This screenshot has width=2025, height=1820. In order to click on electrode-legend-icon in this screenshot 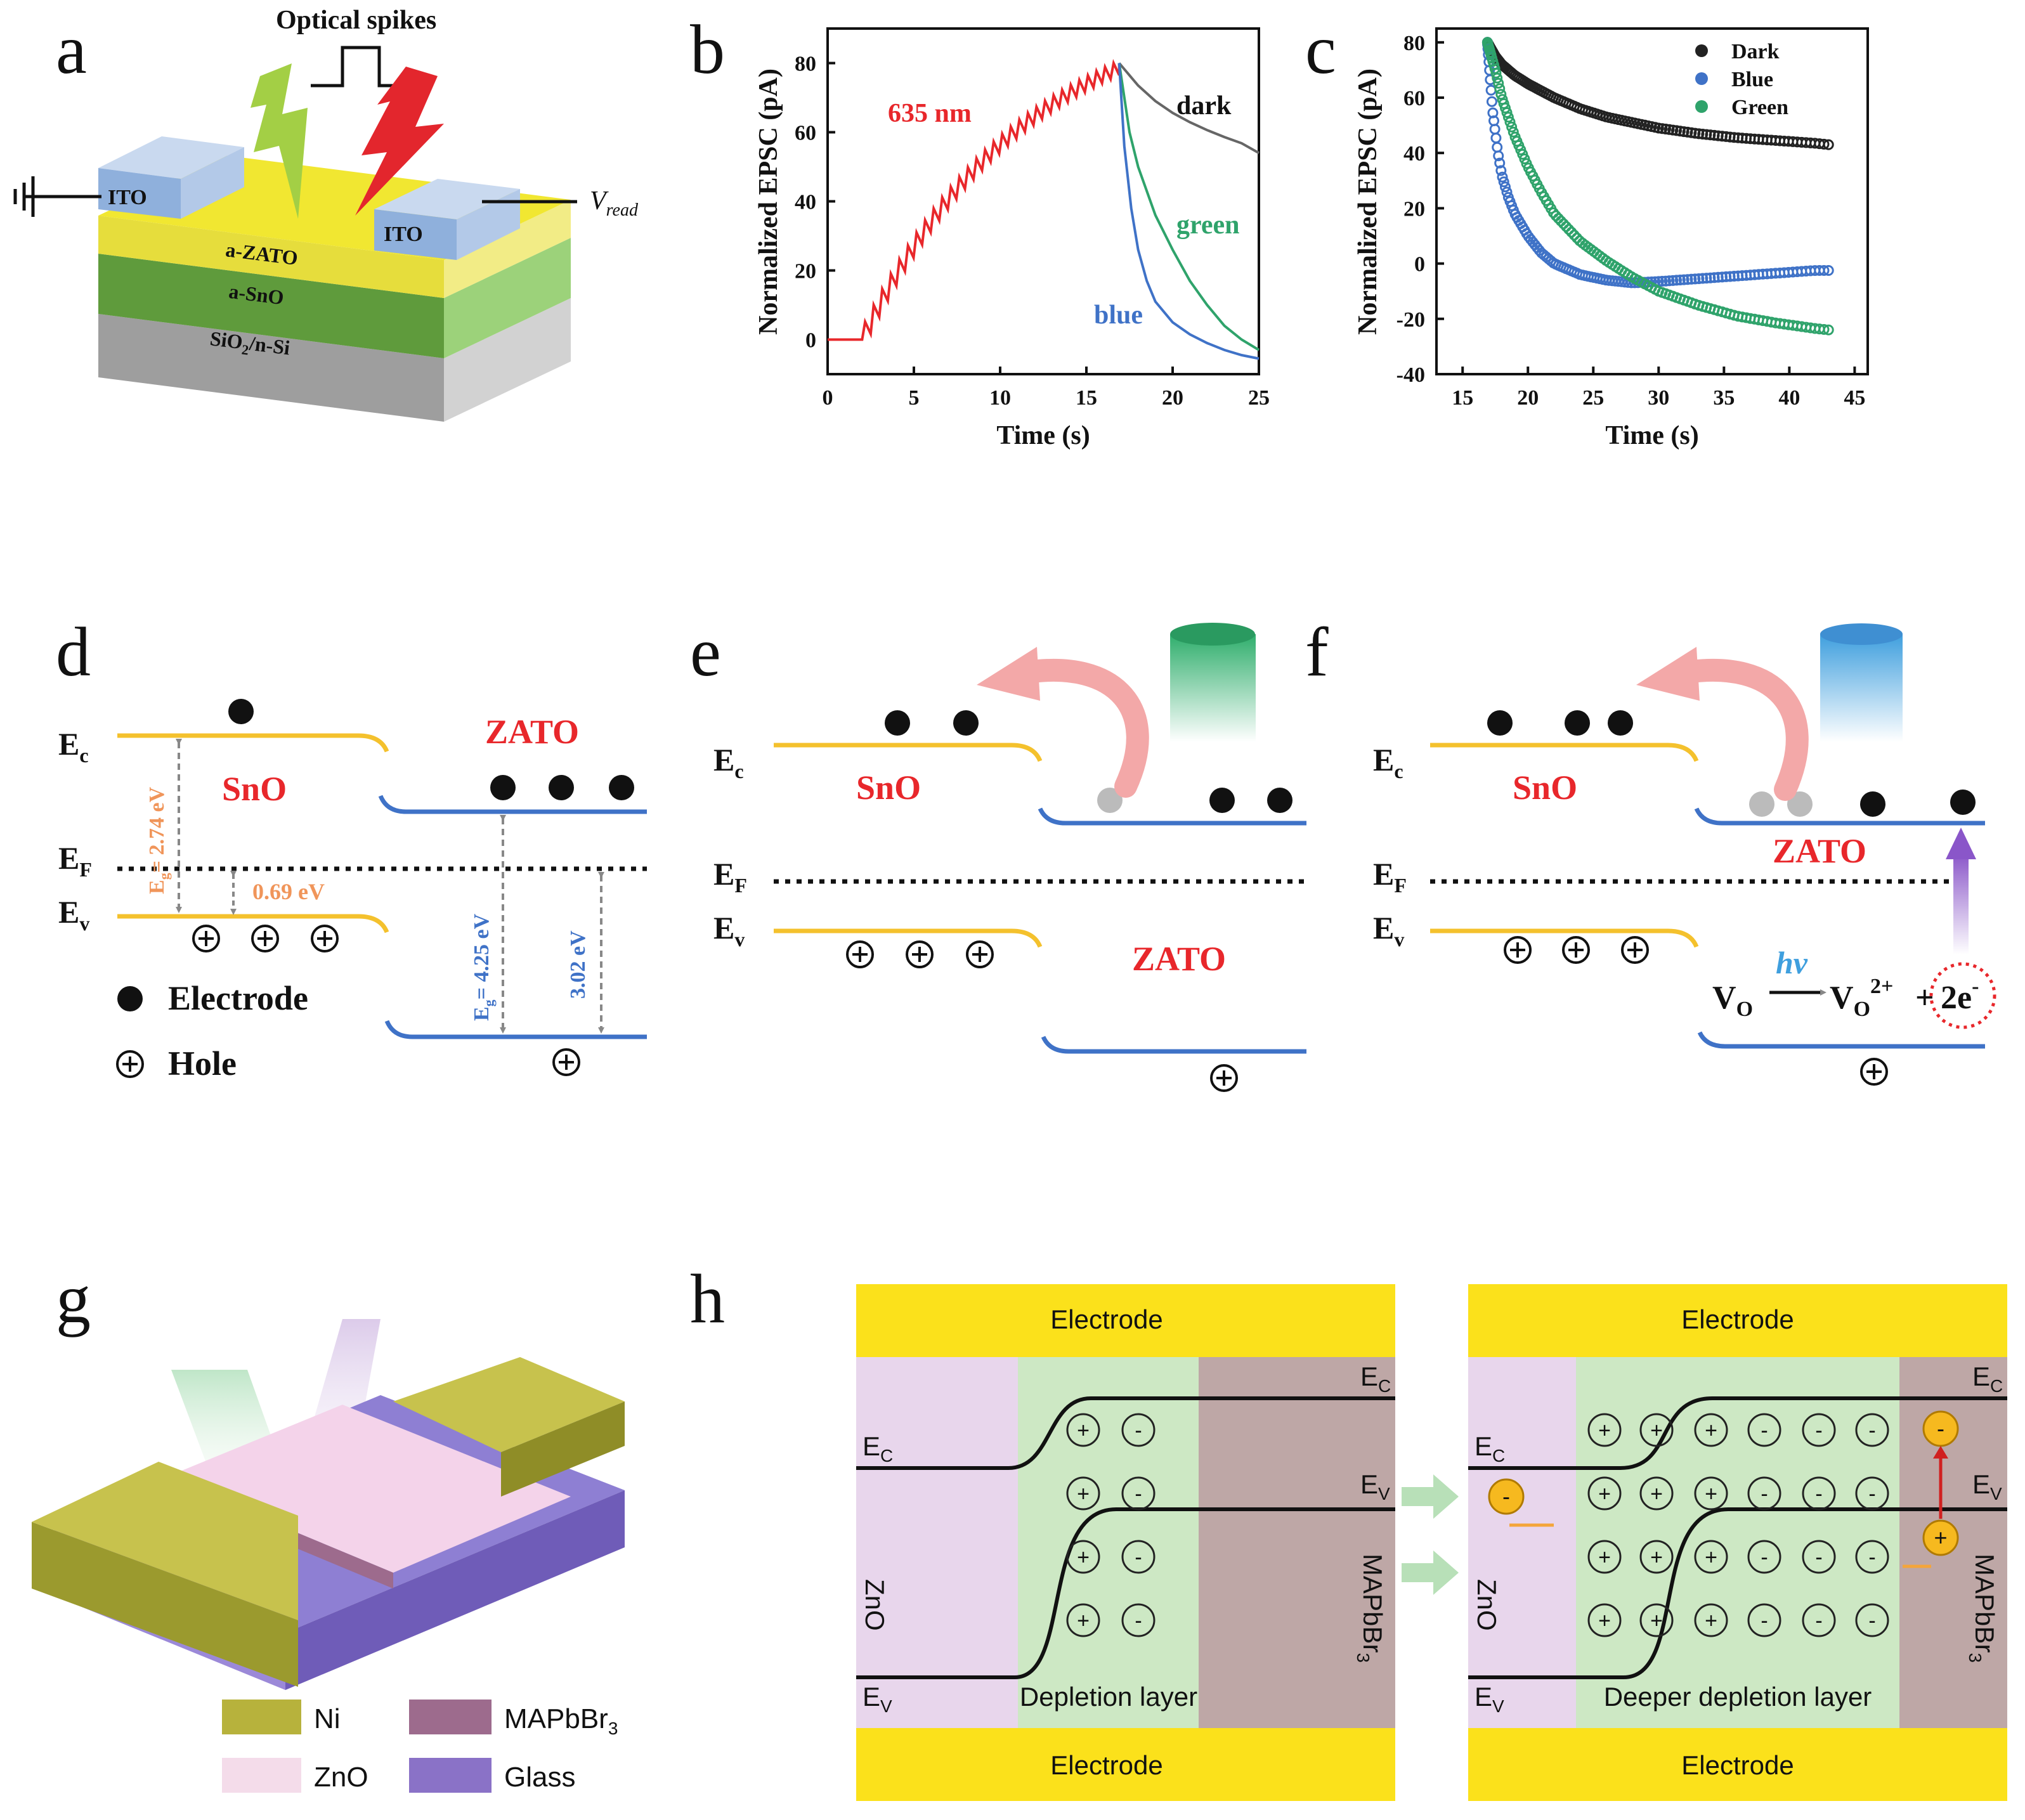, I will do `click(130, 998)`.